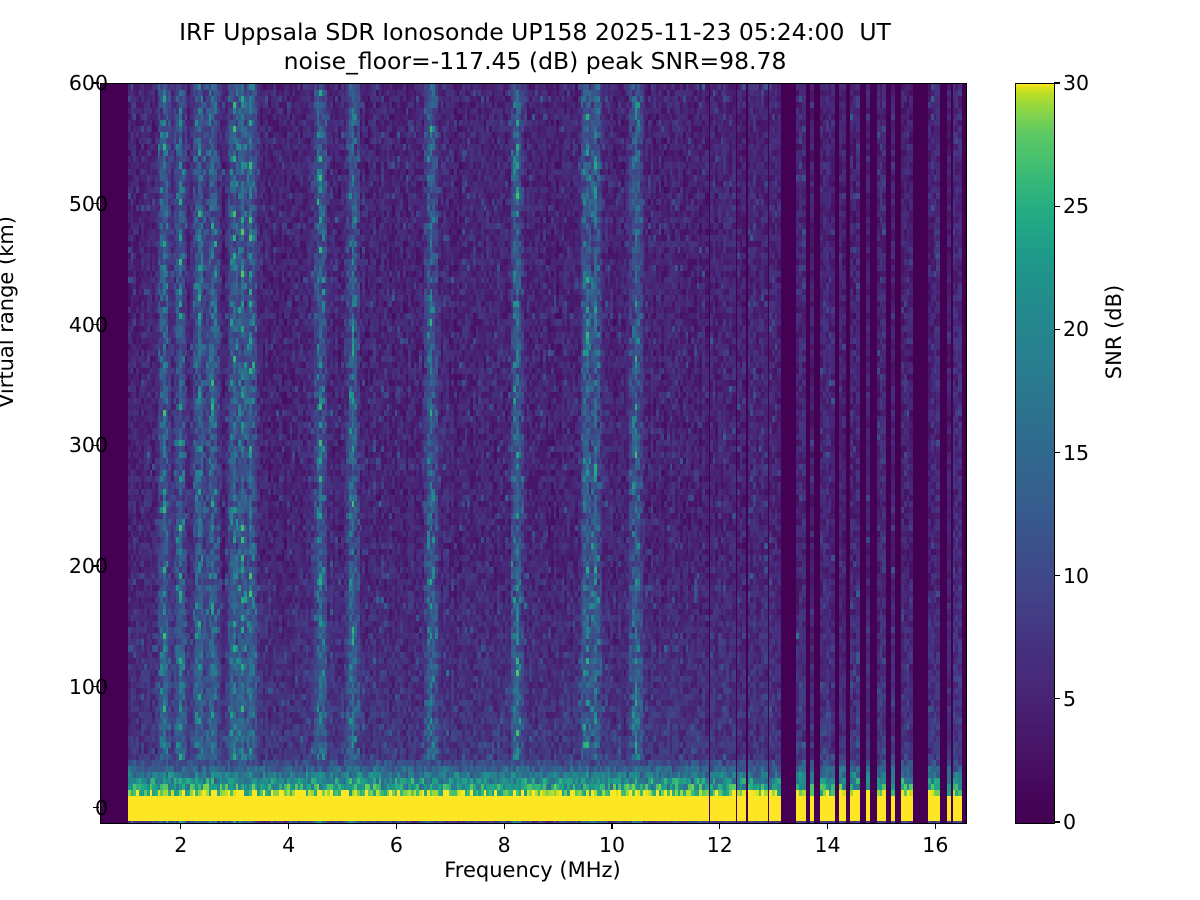 This screenshot has width=1200, height=900. Describe the element at coordinates (396, 845) in the screenshot. I see `x-tick-label: 6` at that location.